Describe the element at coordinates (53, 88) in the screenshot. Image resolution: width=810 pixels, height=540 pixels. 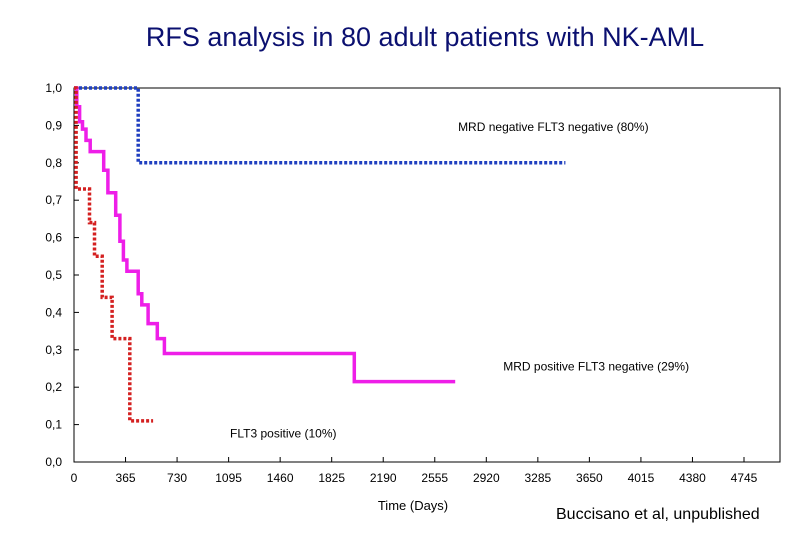
I see `y-tick-label: 1,0` at that location.